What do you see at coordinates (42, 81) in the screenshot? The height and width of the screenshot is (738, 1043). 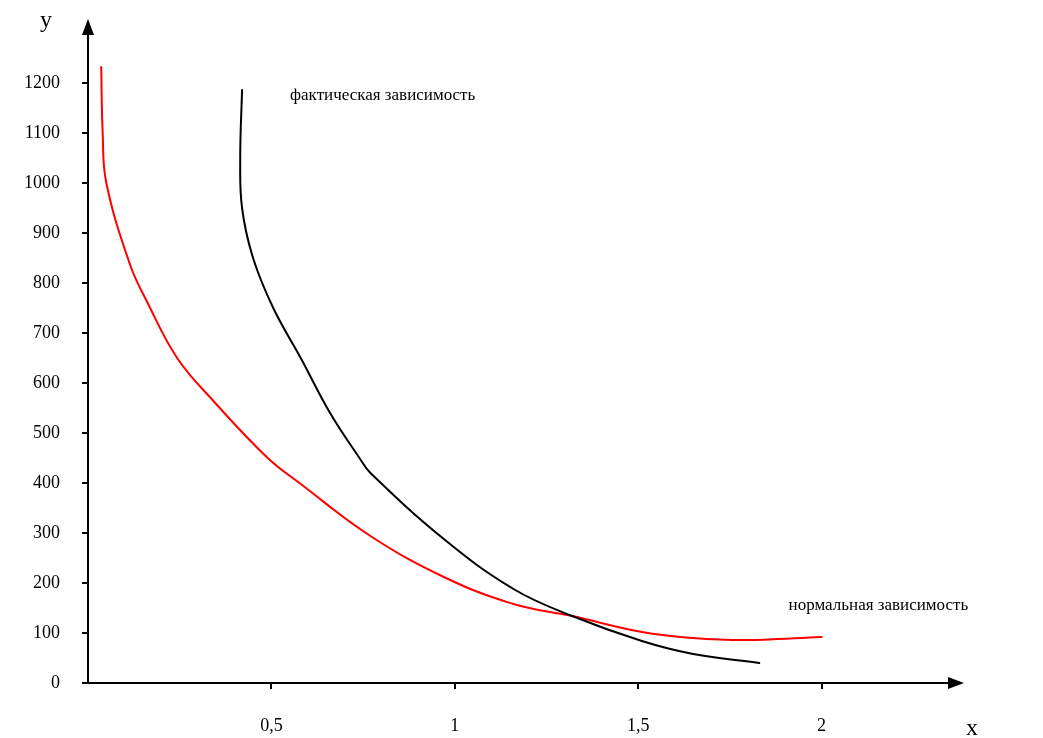 I see `y-tick-label: 1200` at bounding box center [42, 81].